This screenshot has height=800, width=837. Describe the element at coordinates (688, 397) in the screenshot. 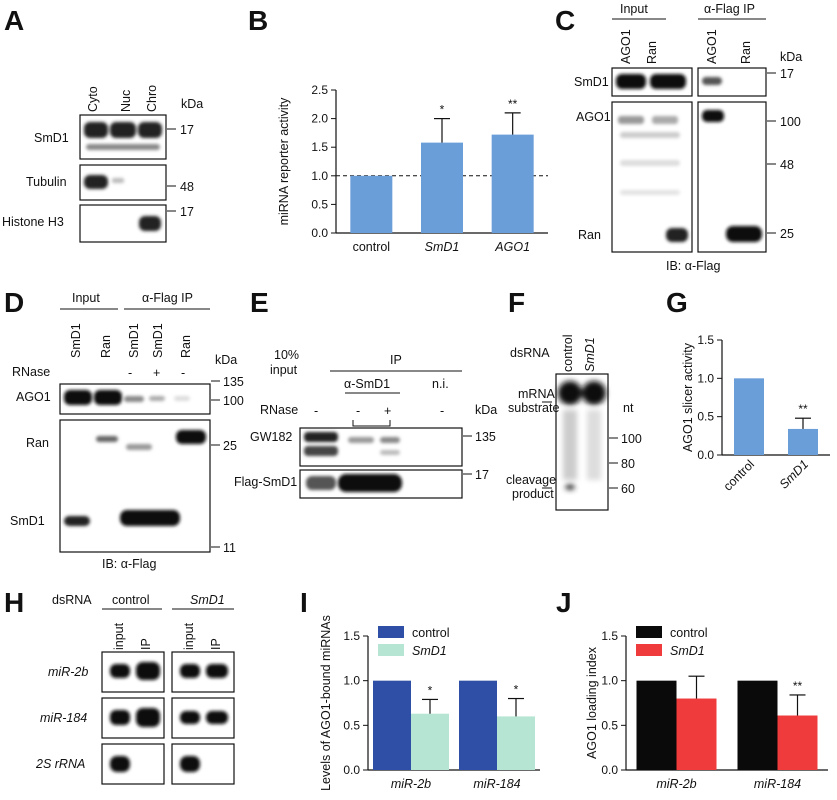

I see `y-axis-label: AGO1 slicer activity` at that location.